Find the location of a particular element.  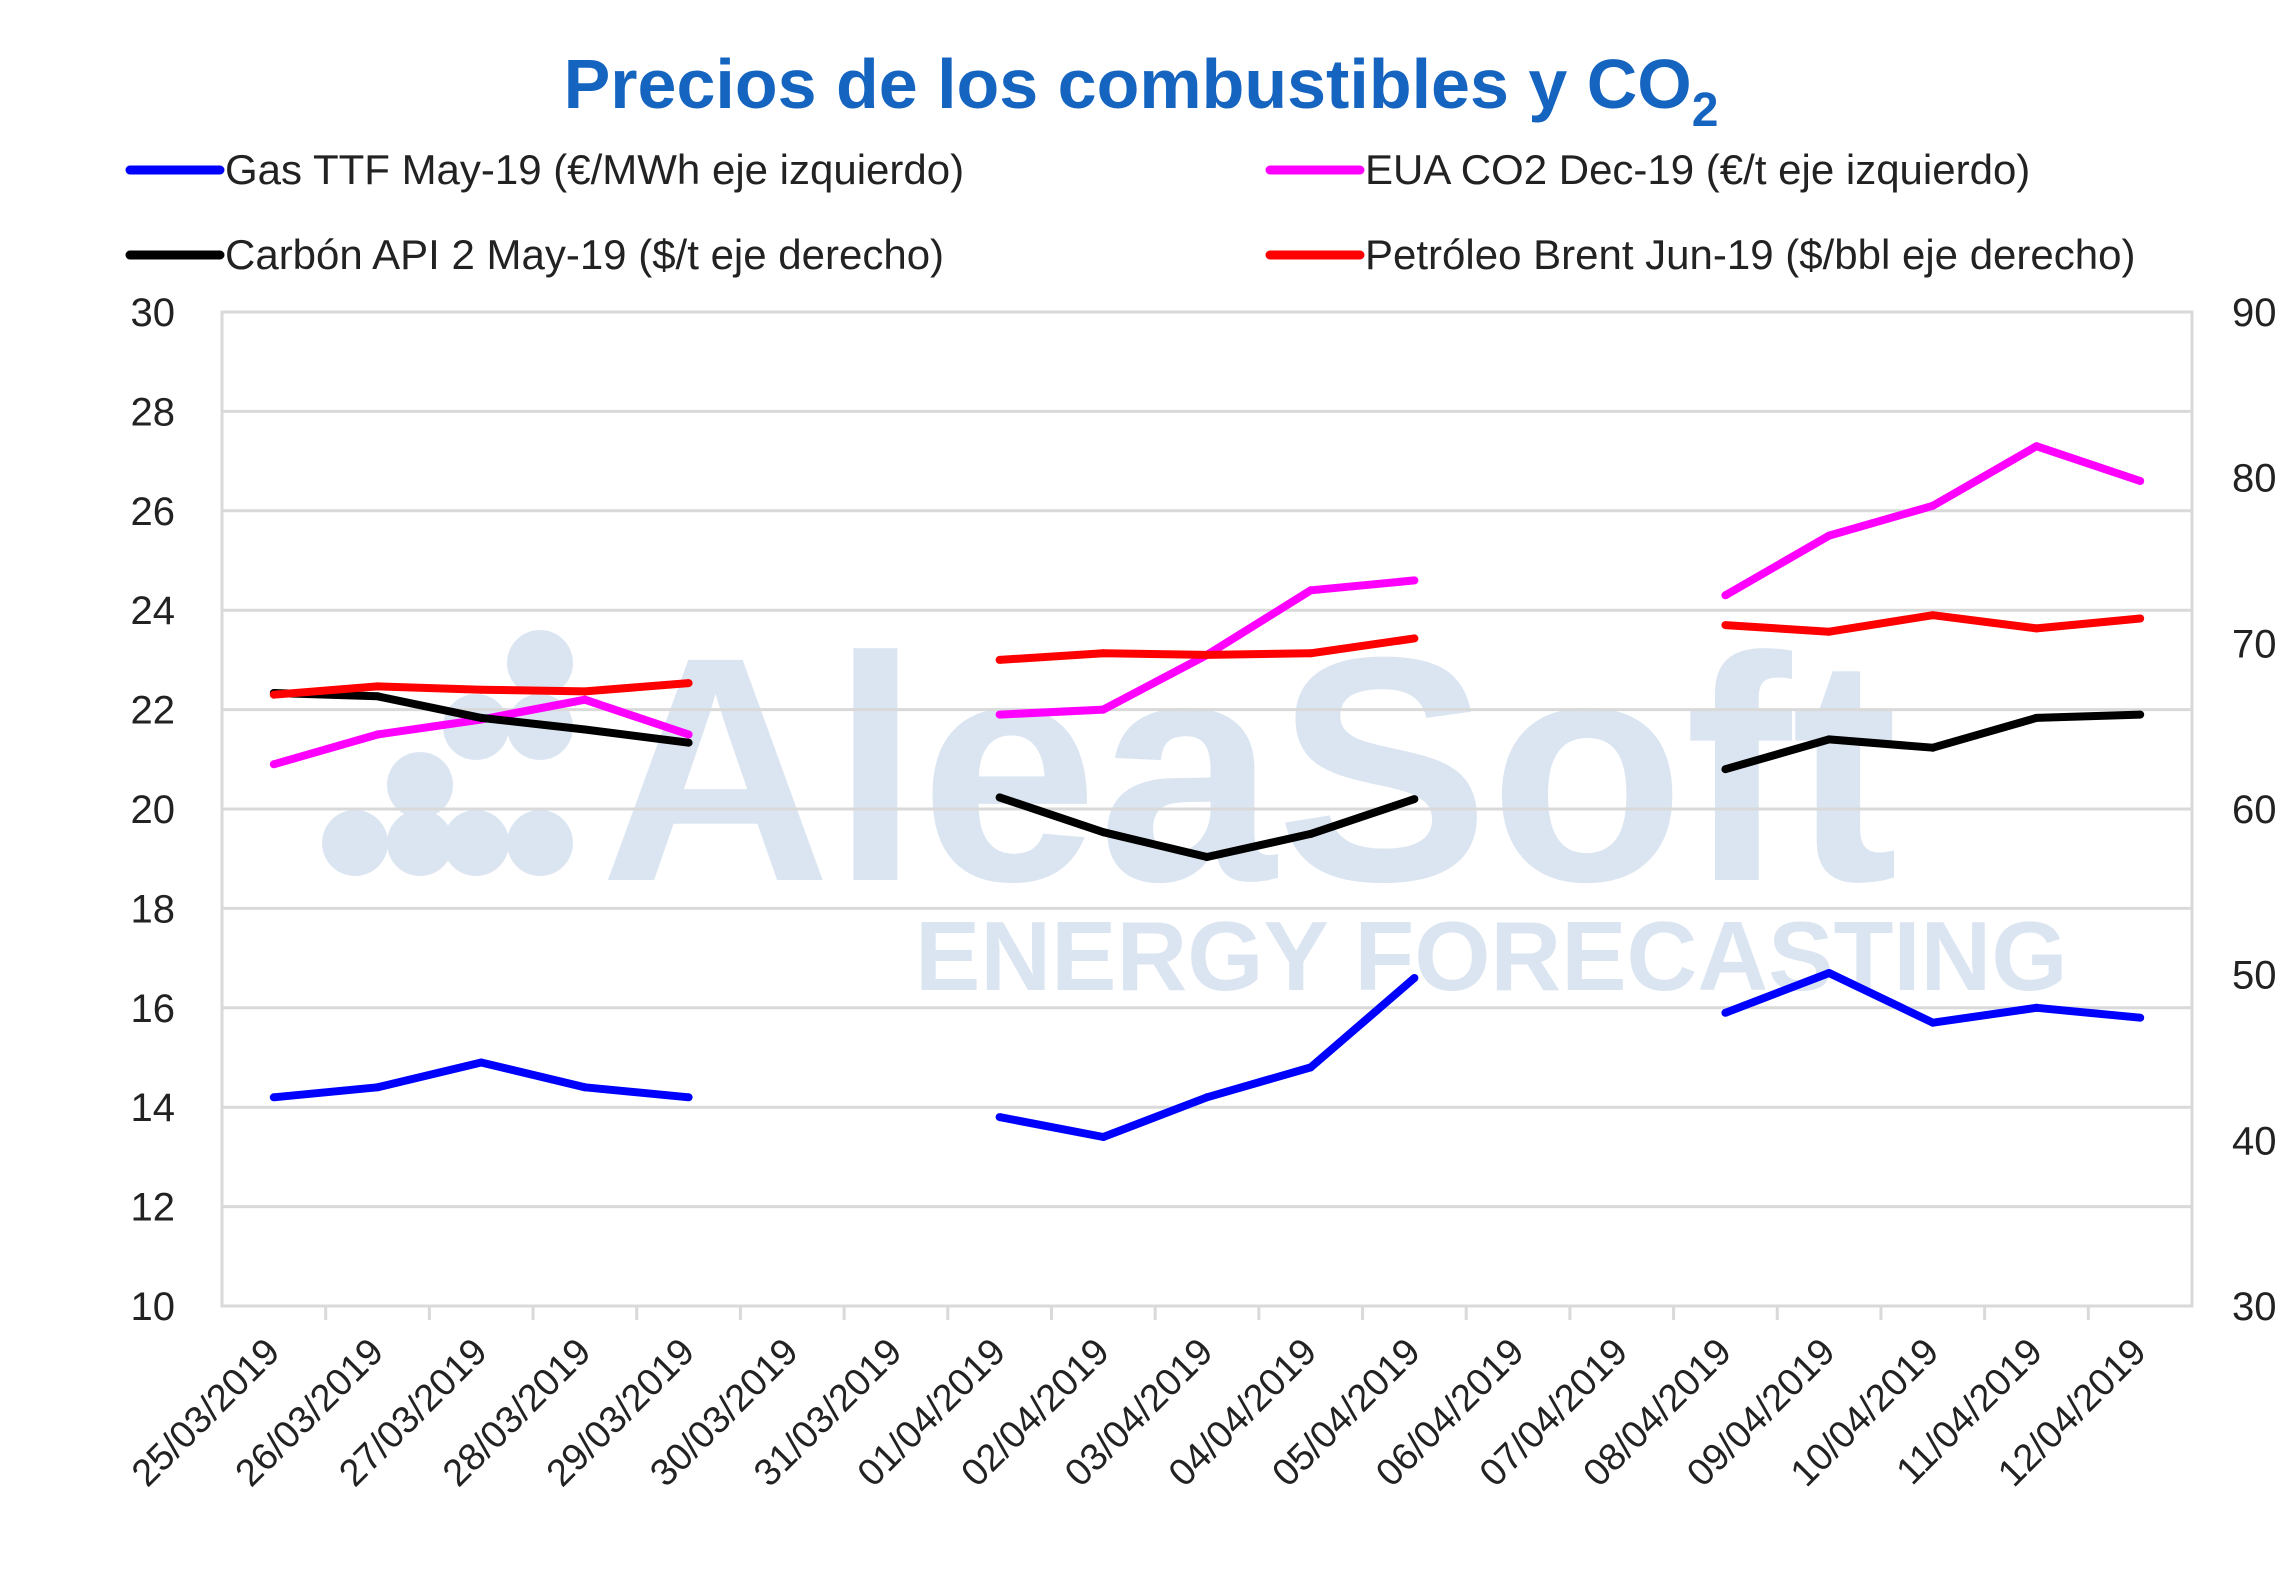

chart-title-subscript: 2 is located at coordinates (1705, 110).